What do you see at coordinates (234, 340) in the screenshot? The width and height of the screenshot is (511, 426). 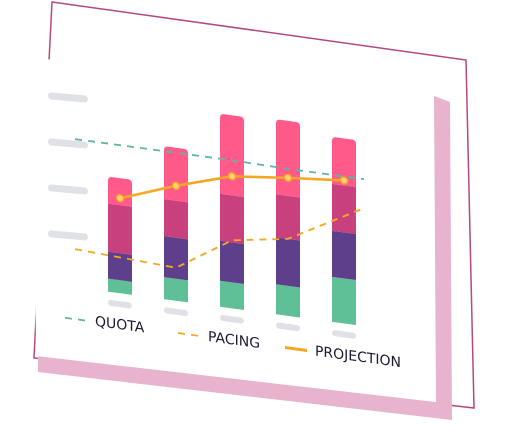 I see `legend-label: PACING` at bounding box center [234, 340].